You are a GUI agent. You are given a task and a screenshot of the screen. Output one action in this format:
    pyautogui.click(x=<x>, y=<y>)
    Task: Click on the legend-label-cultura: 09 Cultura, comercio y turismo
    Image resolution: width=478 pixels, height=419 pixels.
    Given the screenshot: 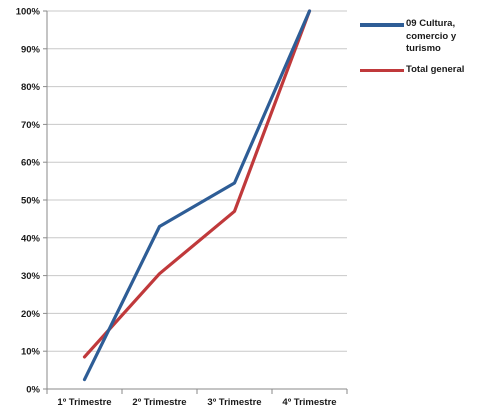 What is the action you would take?
    pyautogui.click(x=431, y=36)
    